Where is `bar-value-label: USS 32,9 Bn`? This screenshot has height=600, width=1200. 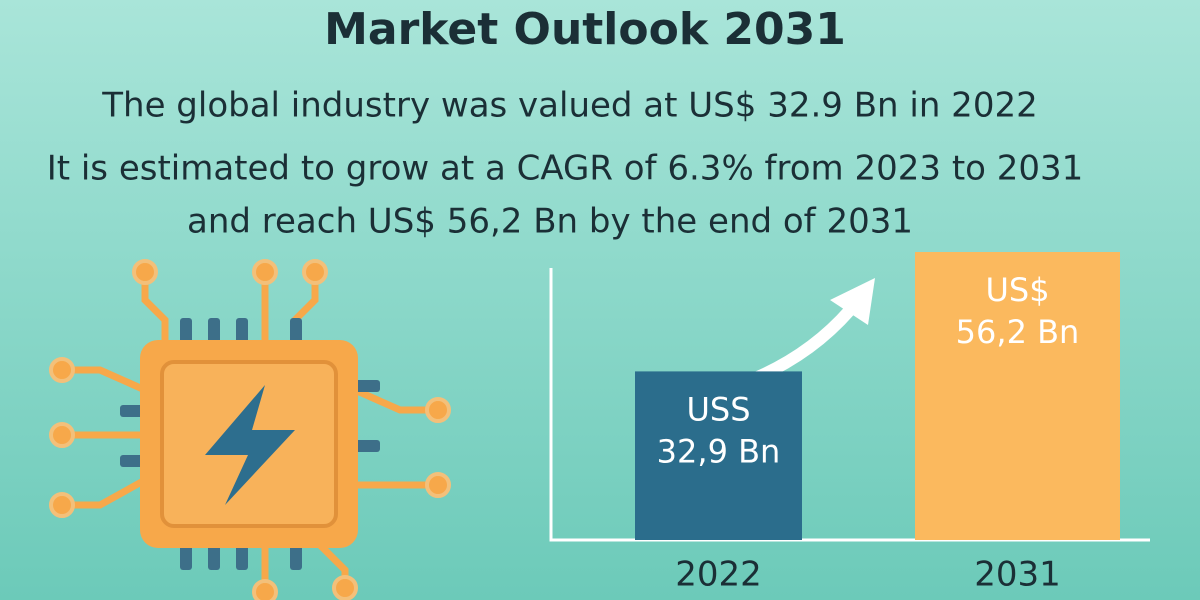 bar-value-label: USS 32,9 Bn is located at coordinates (719, 430).